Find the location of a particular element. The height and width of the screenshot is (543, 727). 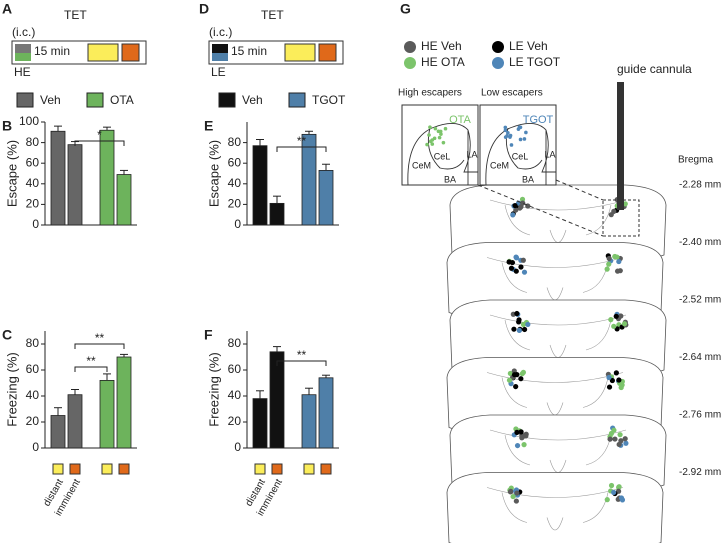

inset-drug: OTA is located at coordinates (460, 120).